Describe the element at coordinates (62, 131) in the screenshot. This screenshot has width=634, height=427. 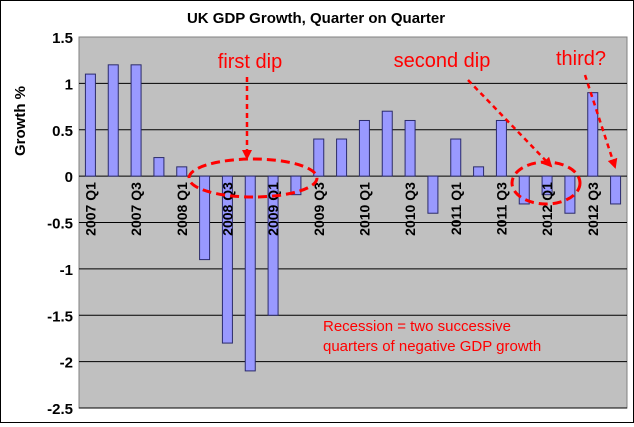
I see `y-tick-label: 0.5` at that location.